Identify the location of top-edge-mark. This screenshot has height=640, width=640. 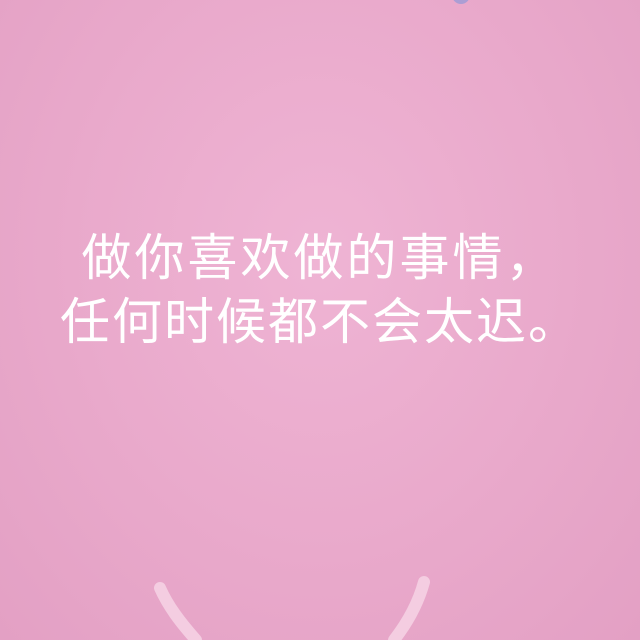
(461, 2).